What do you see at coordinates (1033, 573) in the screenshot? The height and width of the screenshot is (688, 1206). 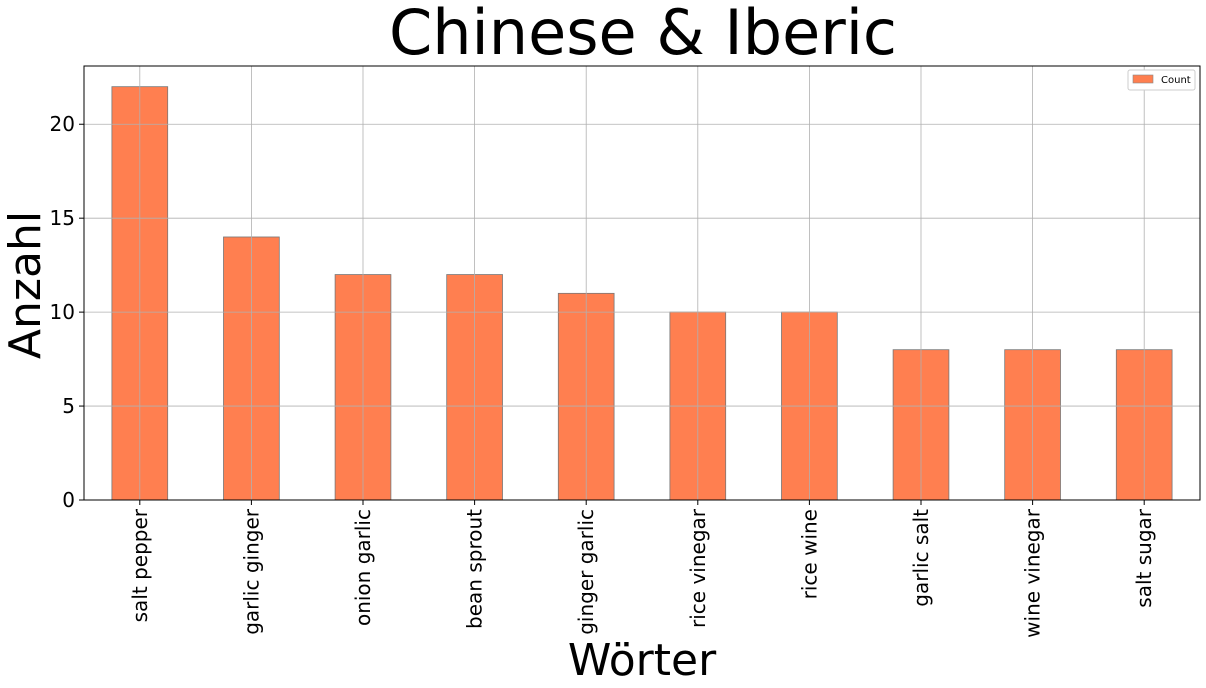 I see `x-tick-label: wine vinegar` at bounding box center [1033, 573].